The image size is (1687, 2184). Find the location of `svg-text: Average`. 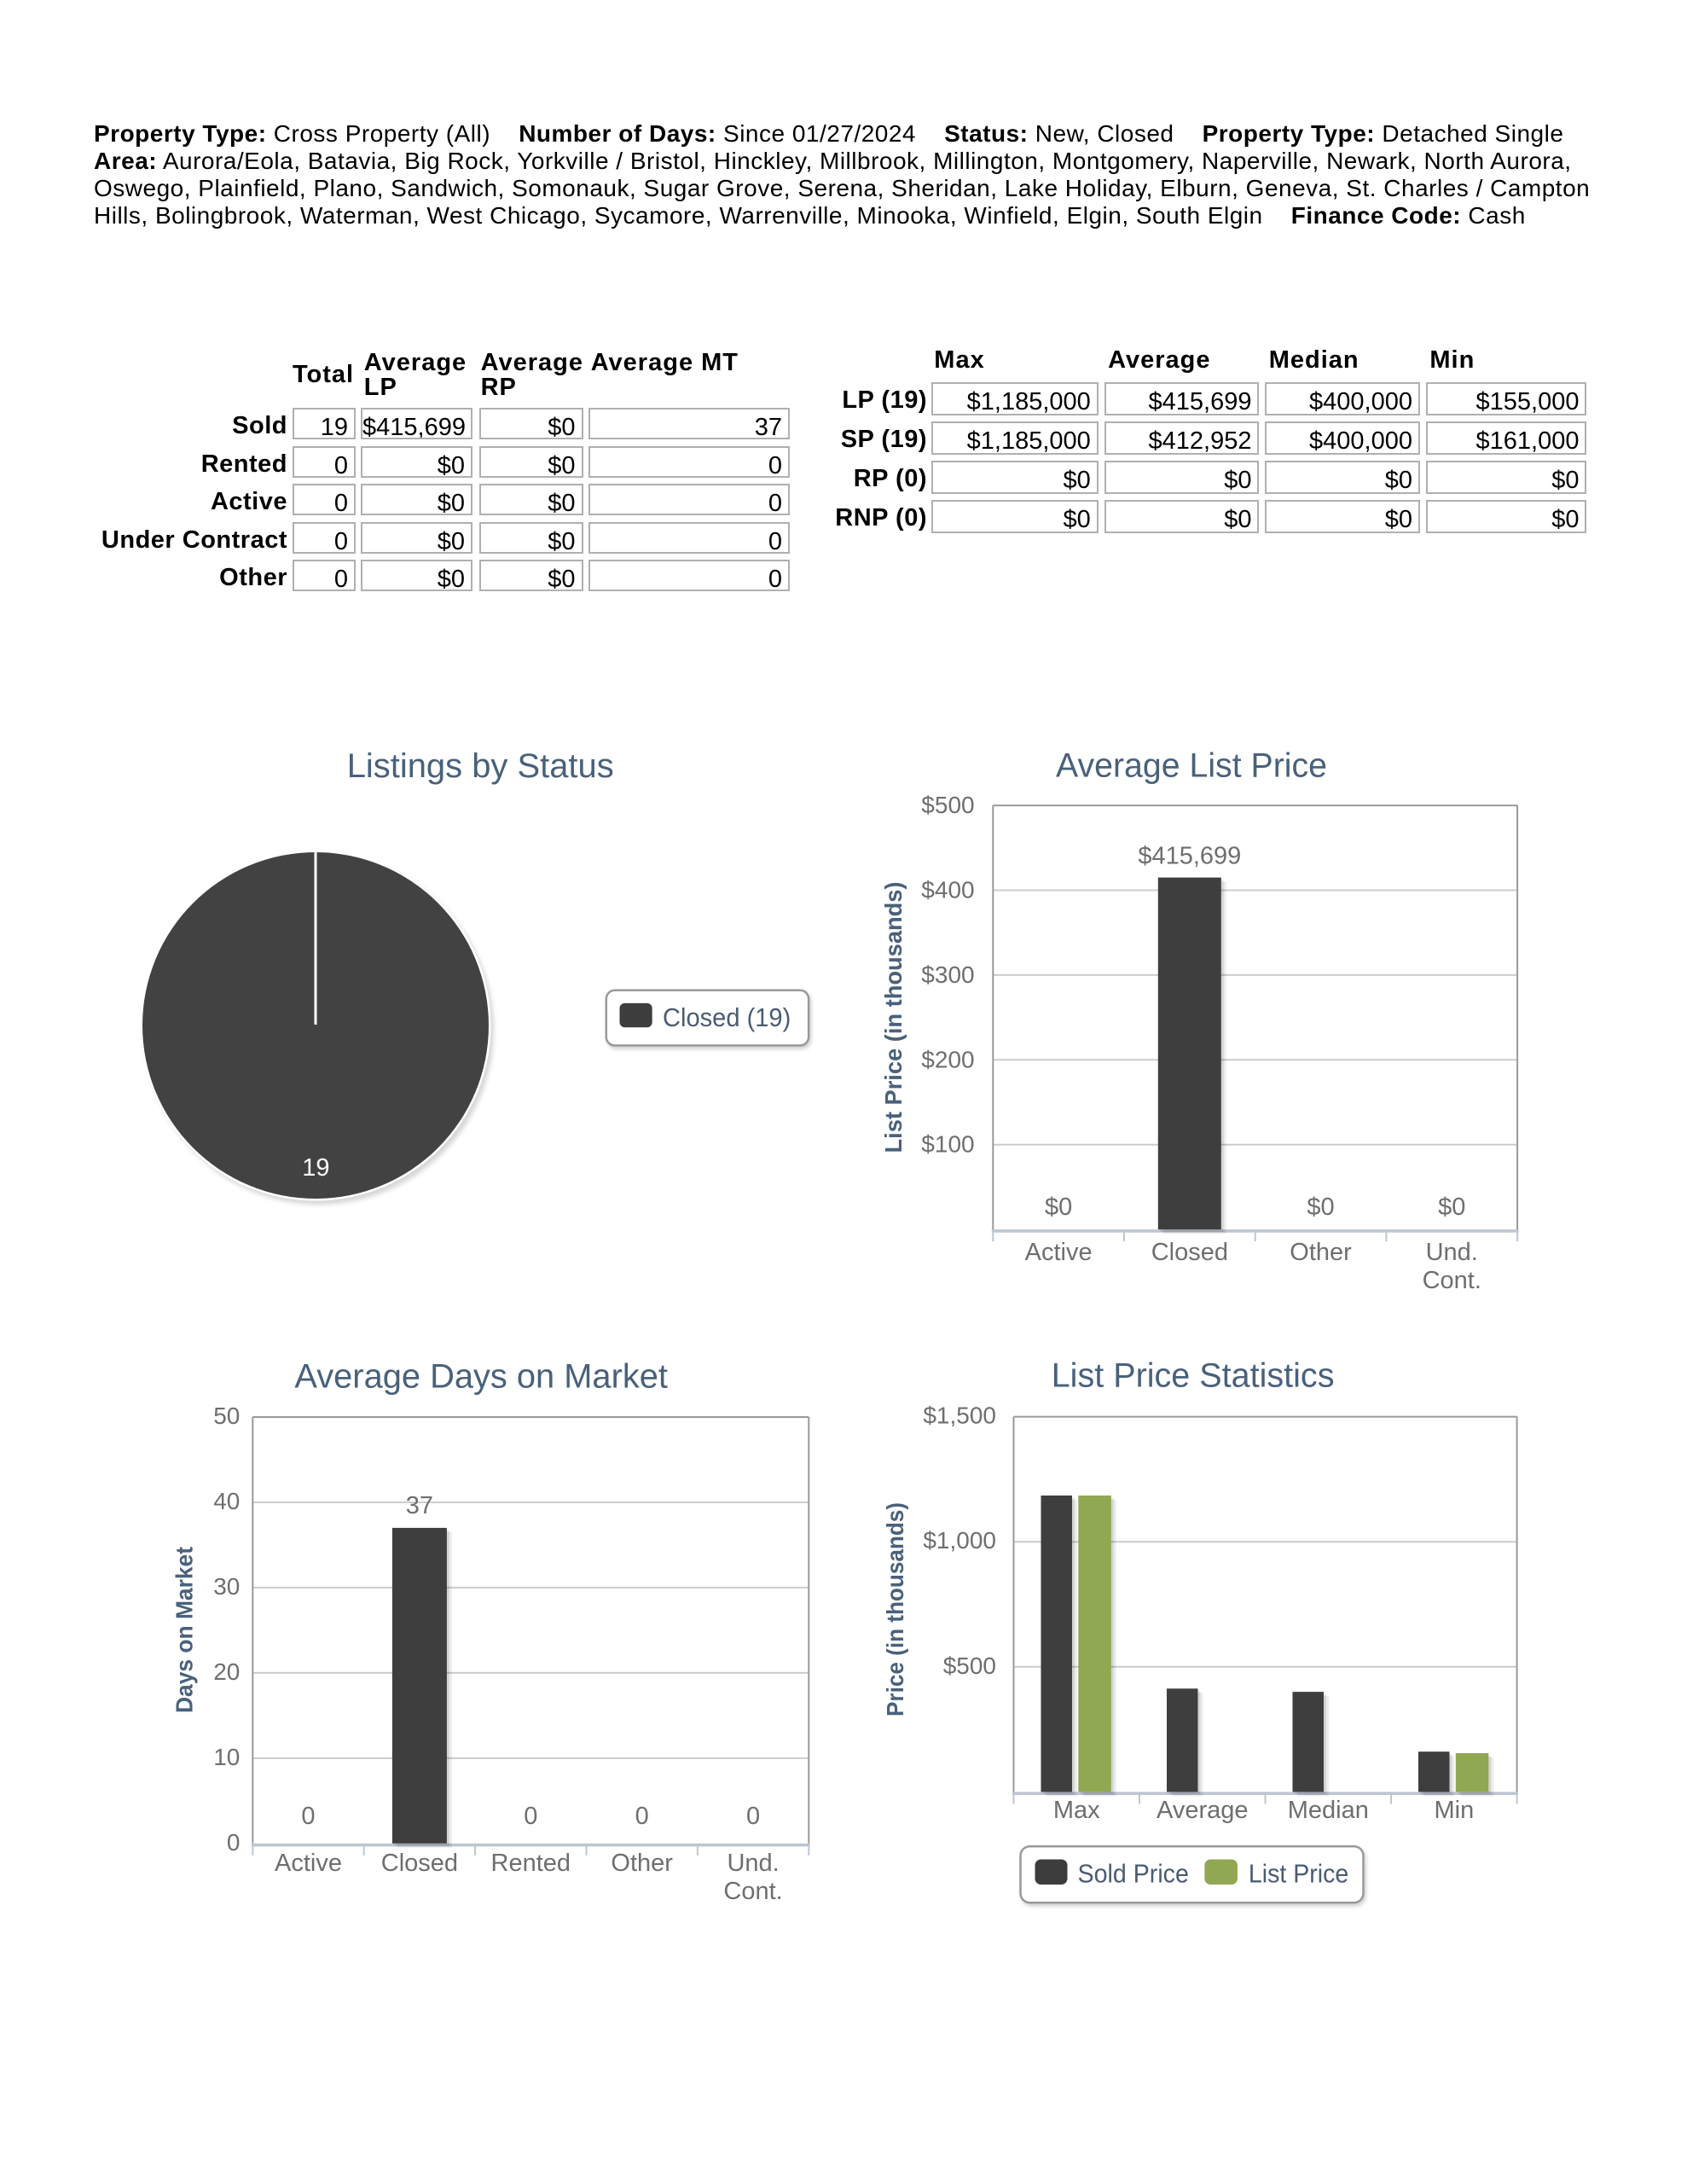

svg-text: Average is located at coordinates (1203, 1811).